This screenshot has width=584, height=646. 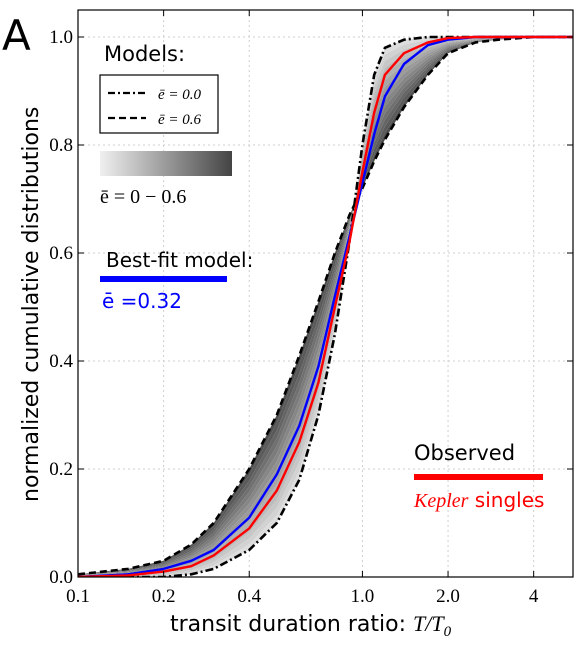 What do you see at coordinates (164, 596) in the screenshot?
I see `x-tick-label-1: 0.2` at bounding box center [164, 596].